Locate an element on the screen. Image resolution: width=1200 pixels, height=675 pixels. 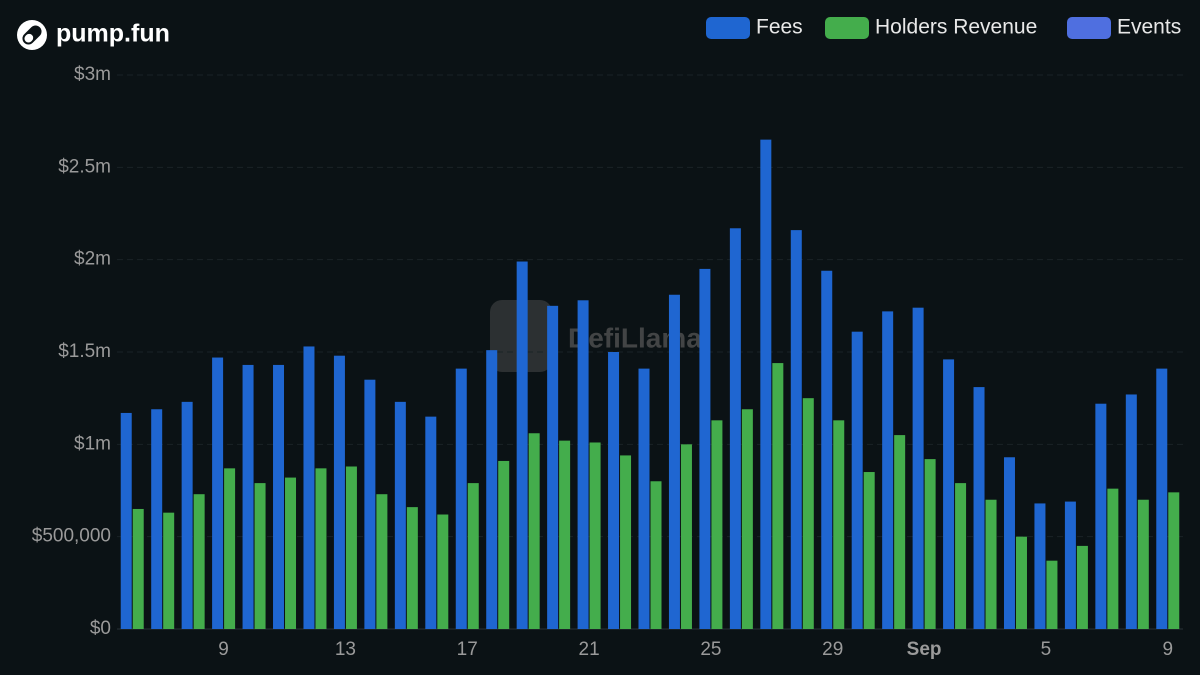
chart-title: pump.fun is located at coordinates (113, 34).